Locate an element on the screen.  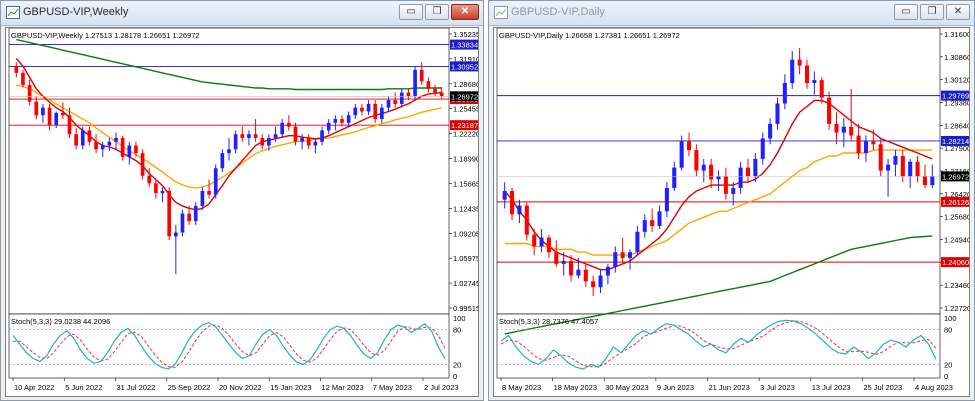
price-axis-label: 1.35235 is located at coordinates (465, 34).